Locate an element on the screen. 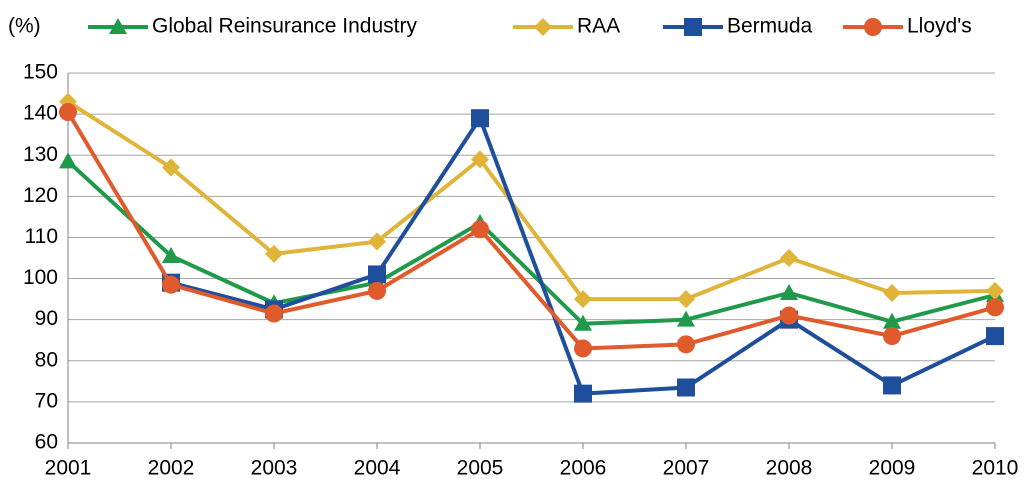 The width and height of the screenshot is (1033, 489). x-tick-label: 2002 is located at coordinates (171, 468).